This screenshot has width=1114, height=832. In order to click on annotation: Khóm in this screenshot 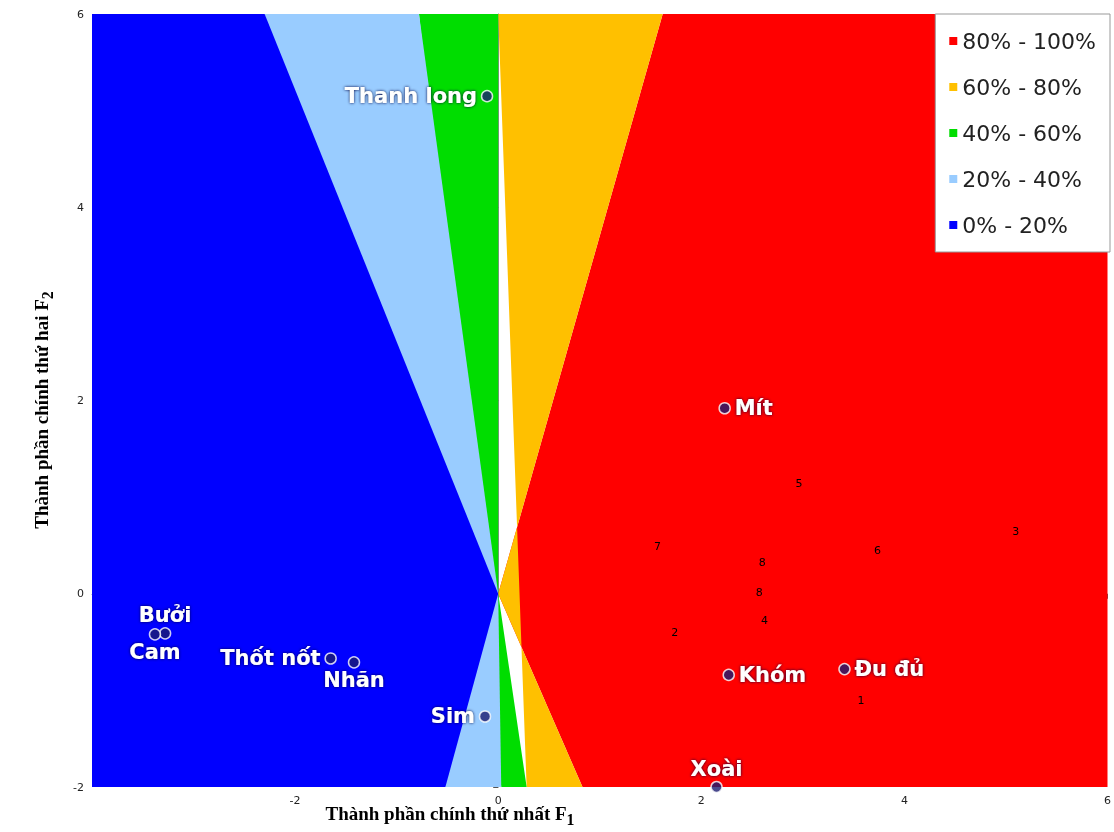, I will do `click(772, 674)`.